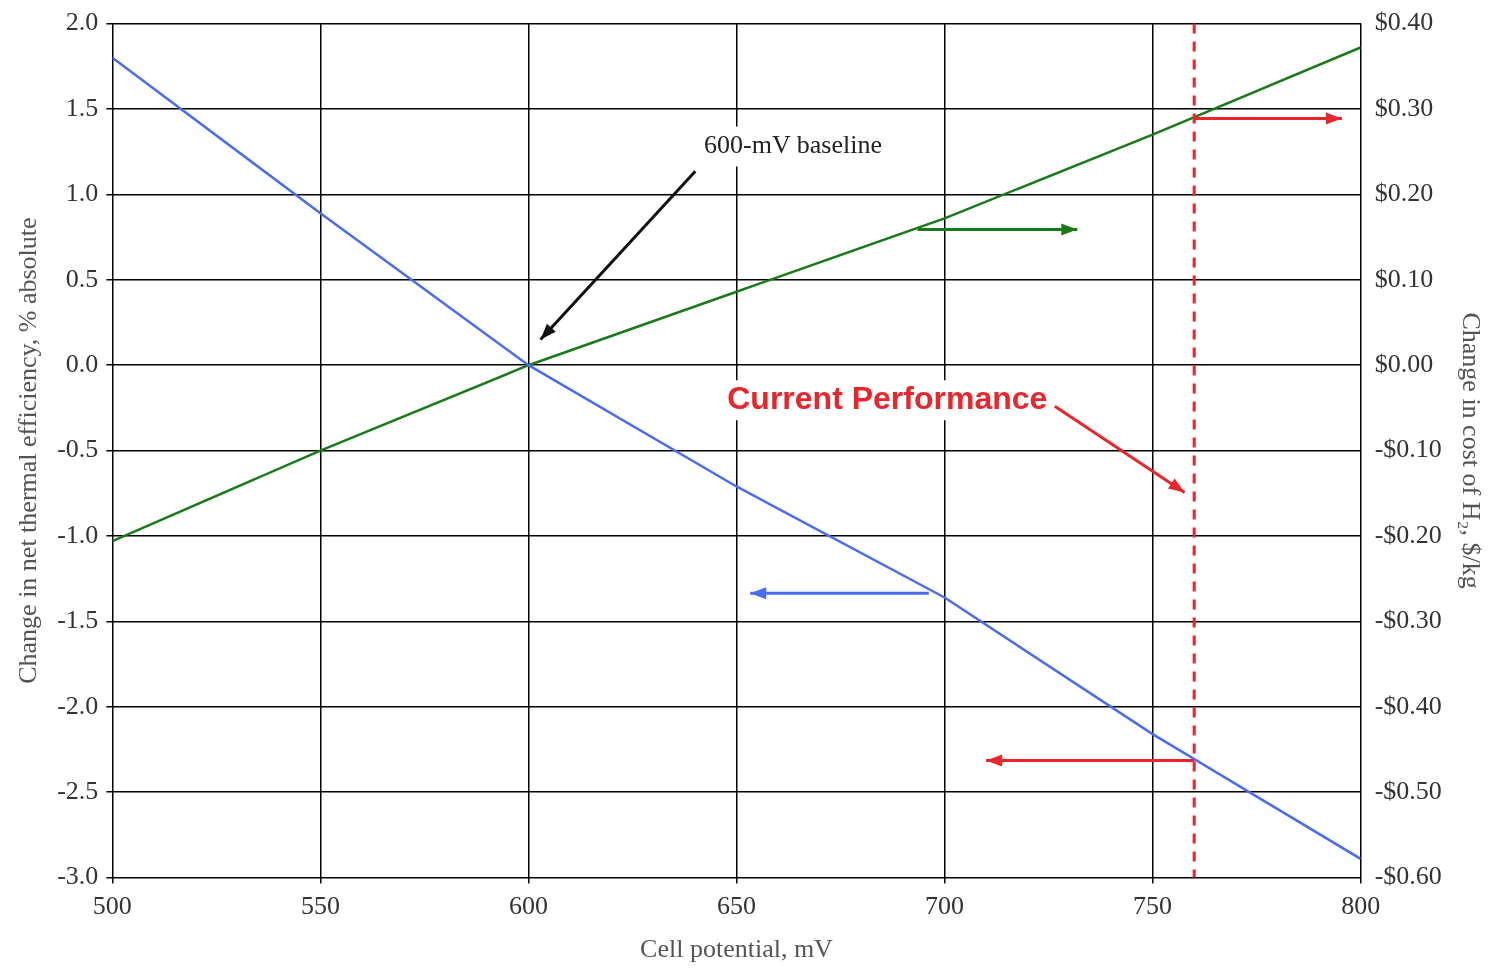  I want to click on y2-tick-label: $0.10, so click(1404, 278).